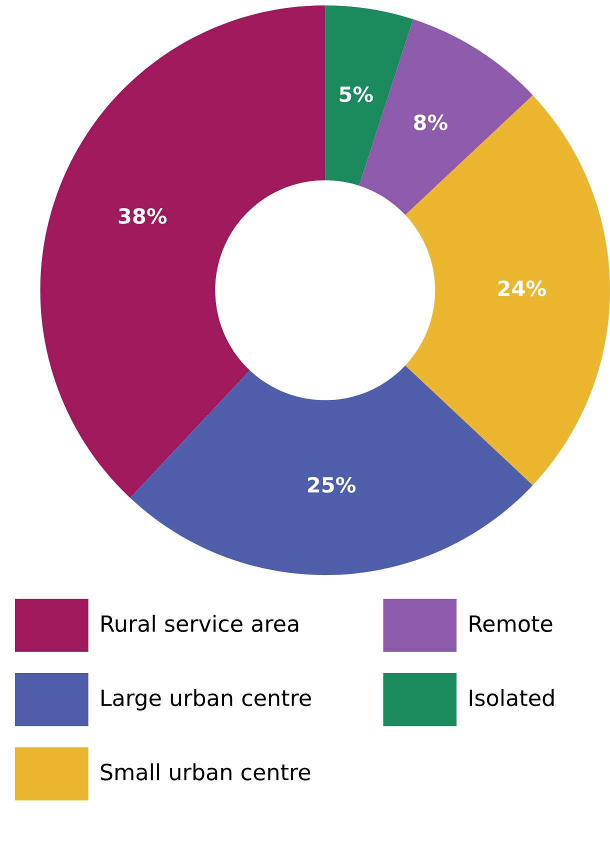 This screenshot has height=865, width=610. I want to click on data-label: 38%, so click(142, 216).